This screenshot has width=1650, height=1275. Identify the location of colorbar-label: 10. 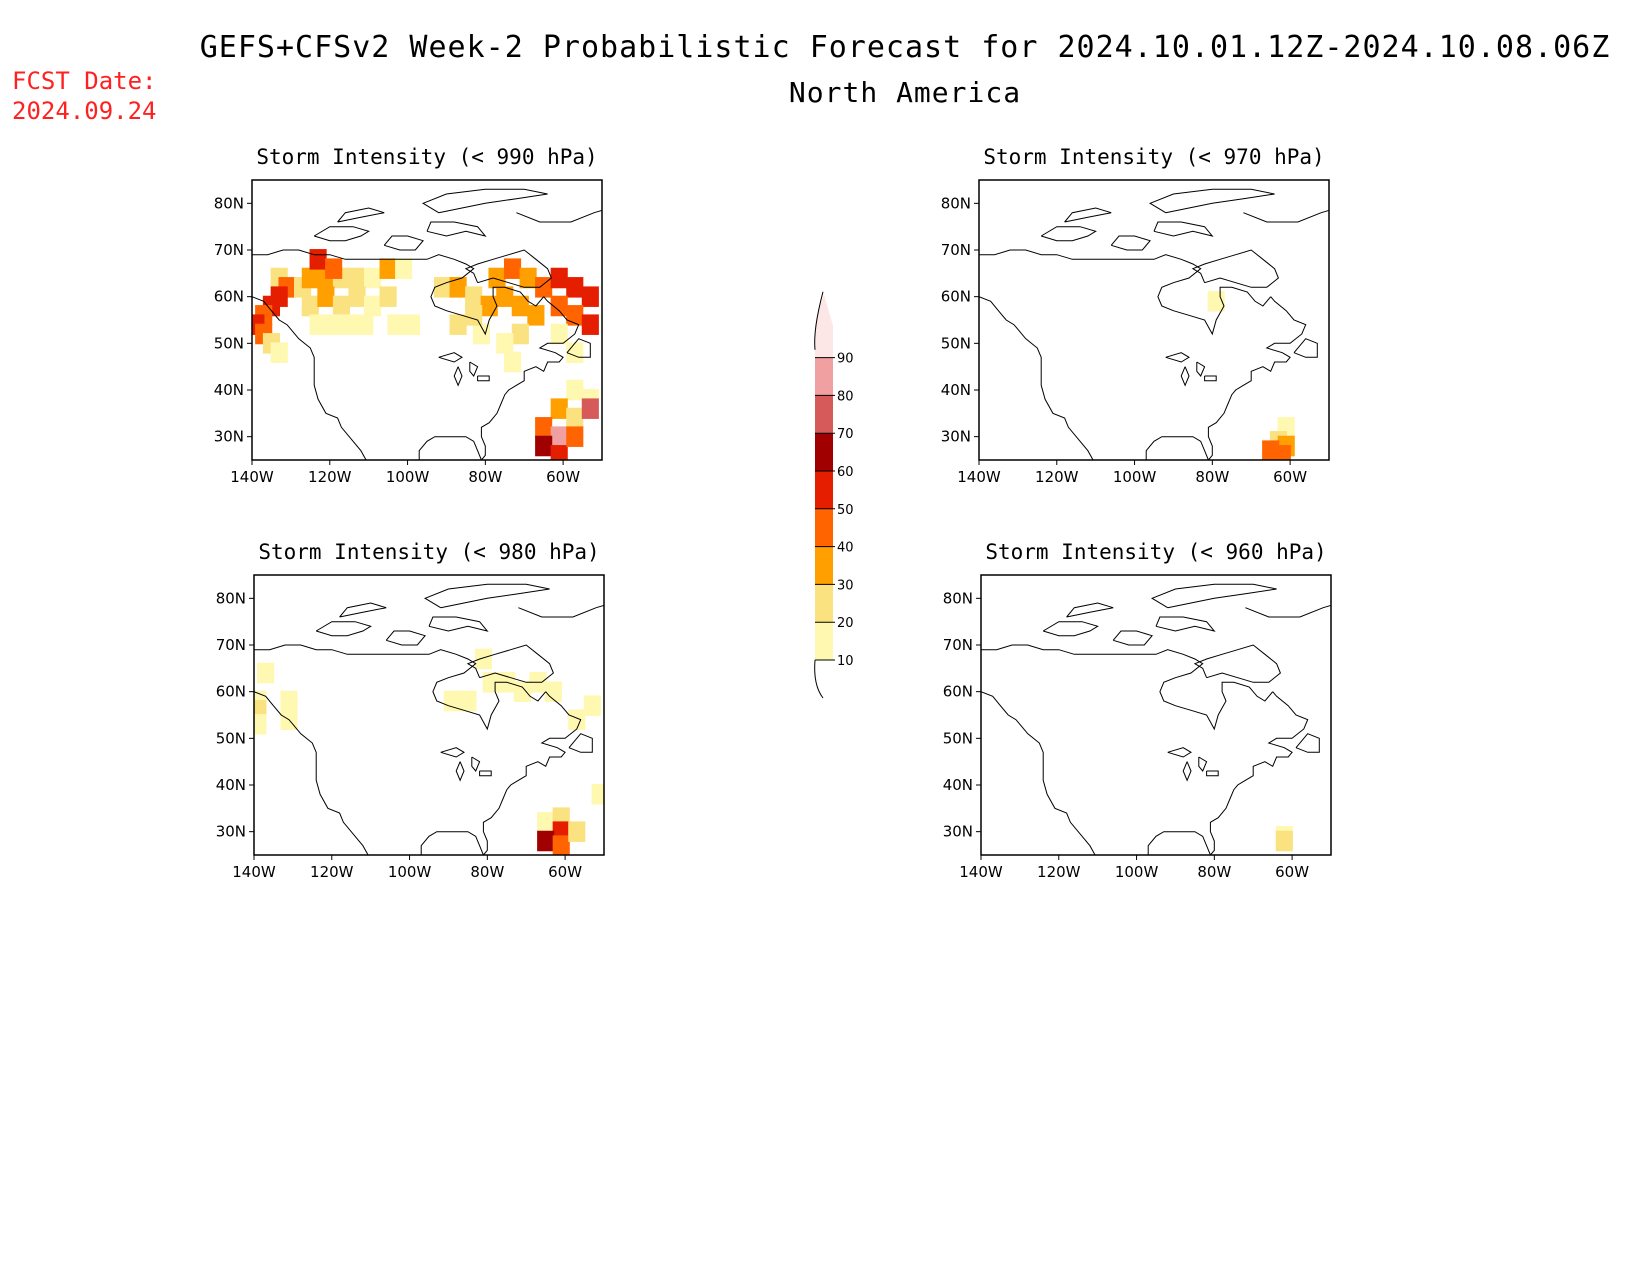
(845, 661).